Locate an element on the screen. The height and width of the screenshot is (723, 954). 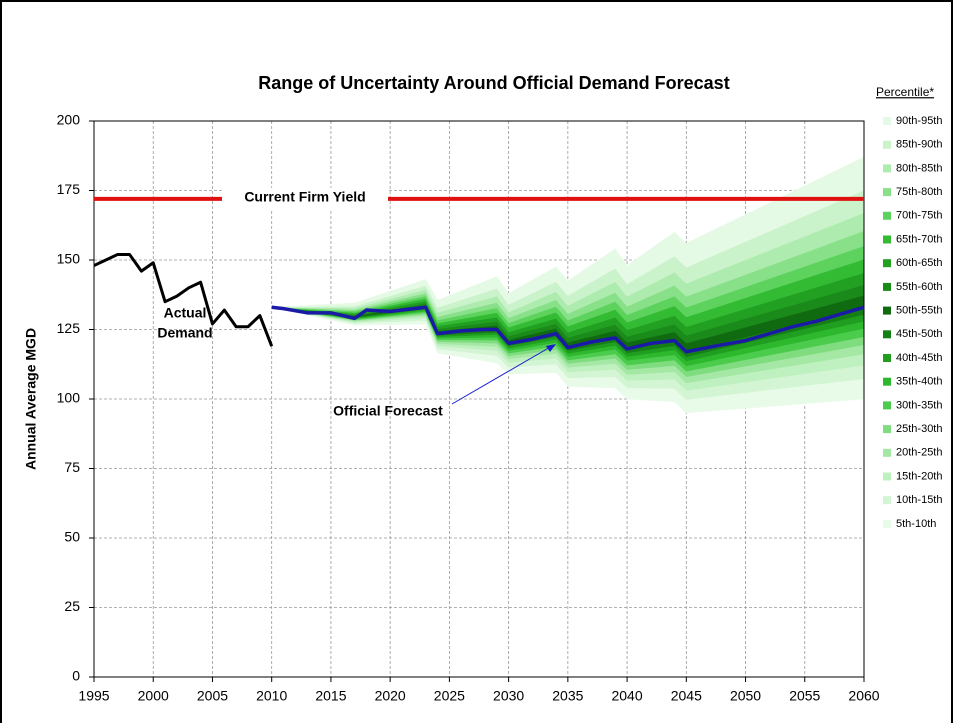
x-tick-label: 2035 is located at coordinates (567, 696).